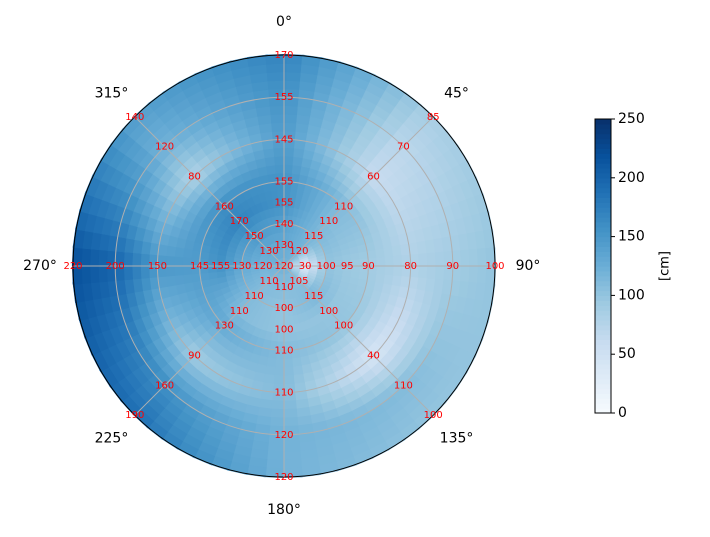 The width and height of the screenshot is (710, 537). What do you see at coordinates (40, 266) in the screenshot?
I see `theta-label: 270°` at bounding box center [40, 266].